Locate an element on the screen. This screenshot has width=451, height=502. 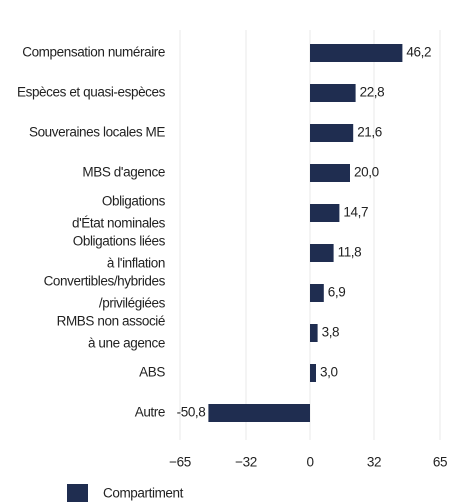
legend-label: Compartiment is located at coordinates (143, 493).